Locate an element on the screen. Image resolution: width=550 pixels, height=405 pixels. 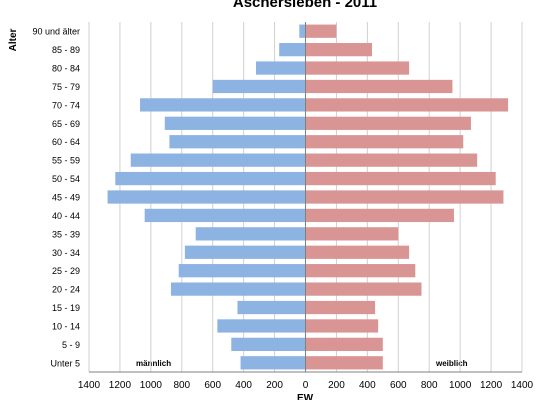
category-label: 30 - 34 is located at coordinates (66, 253).